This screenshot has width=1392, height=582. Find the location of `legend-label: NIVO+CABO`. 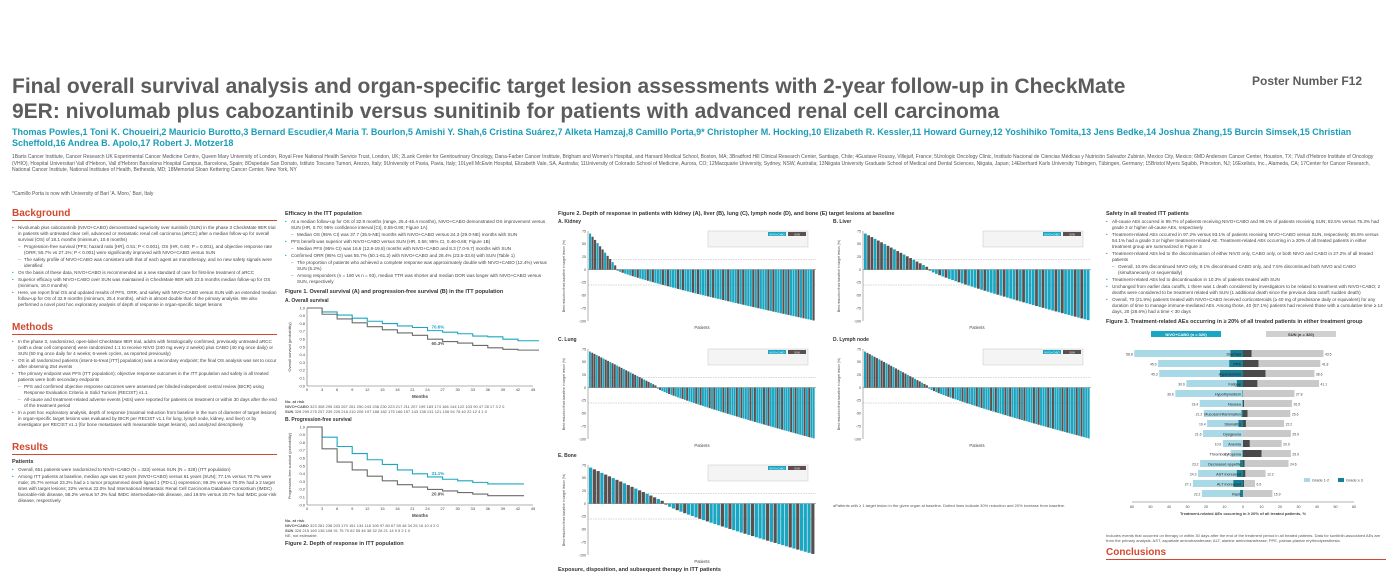

legend-label: NIVO+CABO is located at coordinates (1051, 234).